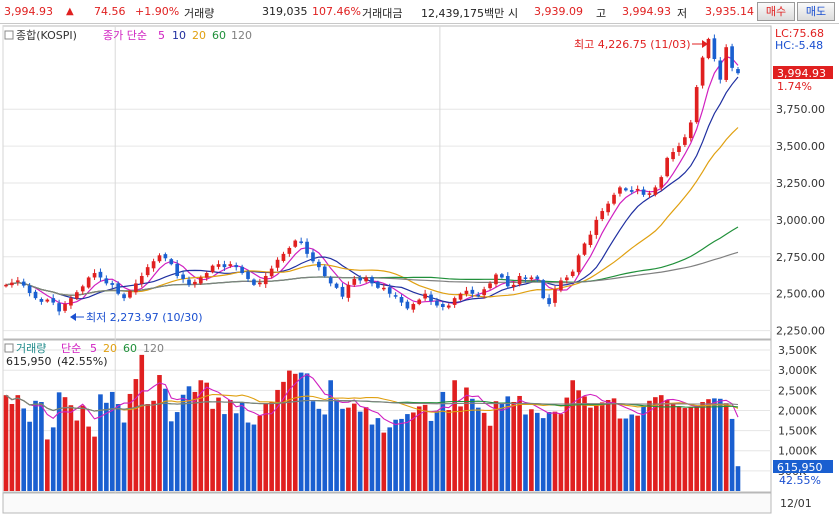 The height and width of the screenshot is (514, 839). I want to click on volume-tick-label: 3,500K, so click(797, 350).